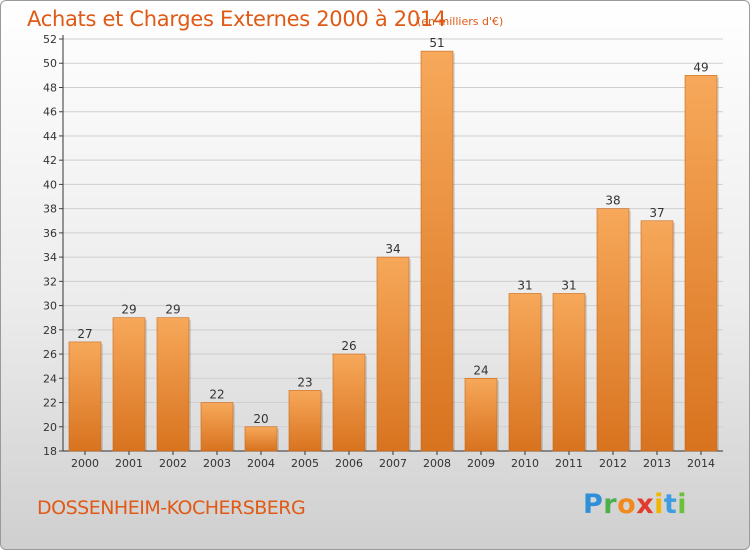  Describe the element at coordinates (481, 463) in the screenshot. I see `x-tick-label: 2009` at that location.